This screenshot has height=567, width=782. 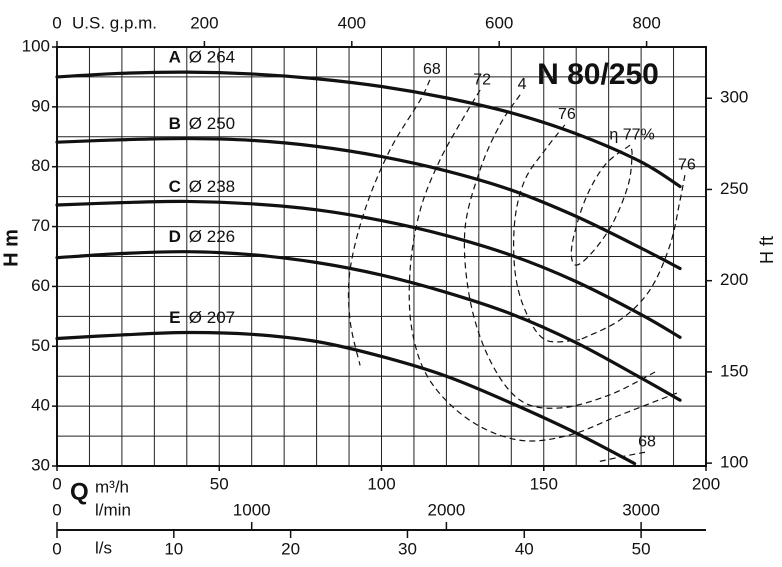 I want to click on x-tick-label: 50, so click(x=219, y=483).